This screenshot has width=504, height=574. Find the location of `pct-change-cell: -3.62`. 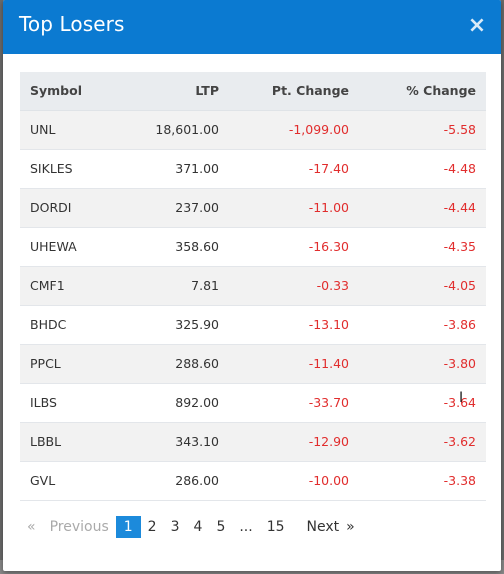

pct-change-cell: -3.62 is located at coordinates (459, 441).